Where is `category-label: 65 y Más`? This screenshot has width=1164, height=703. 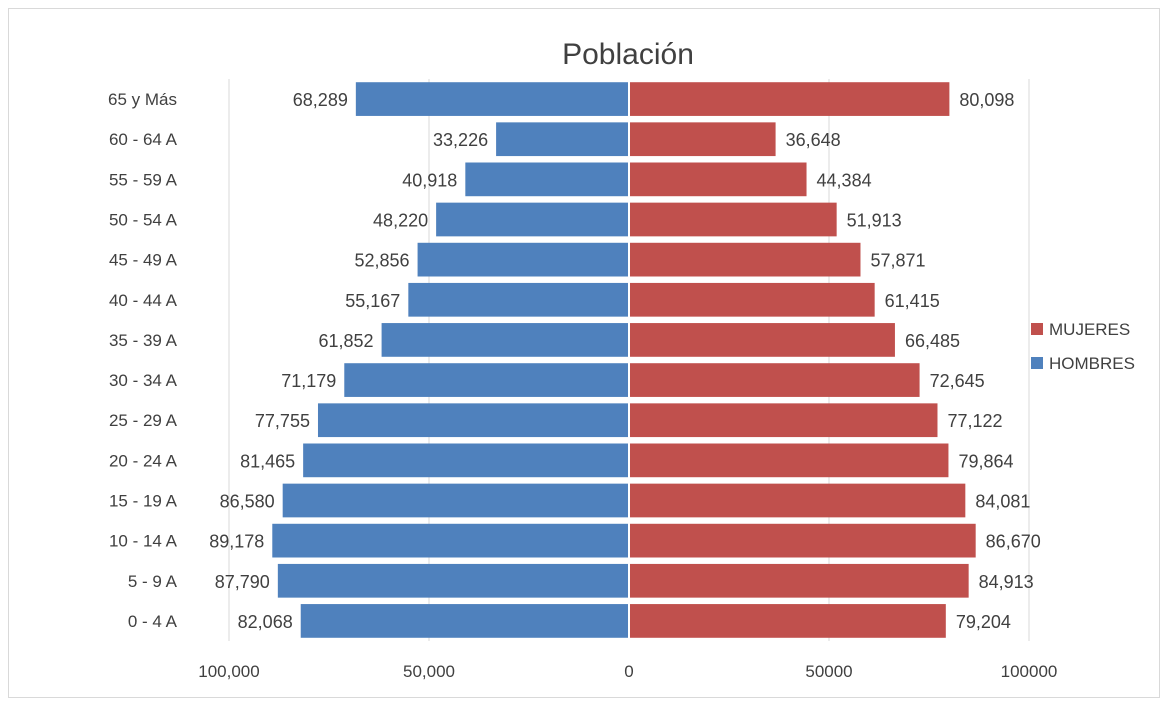 category-label: 65 y Más is located at coordinates (142, 99).